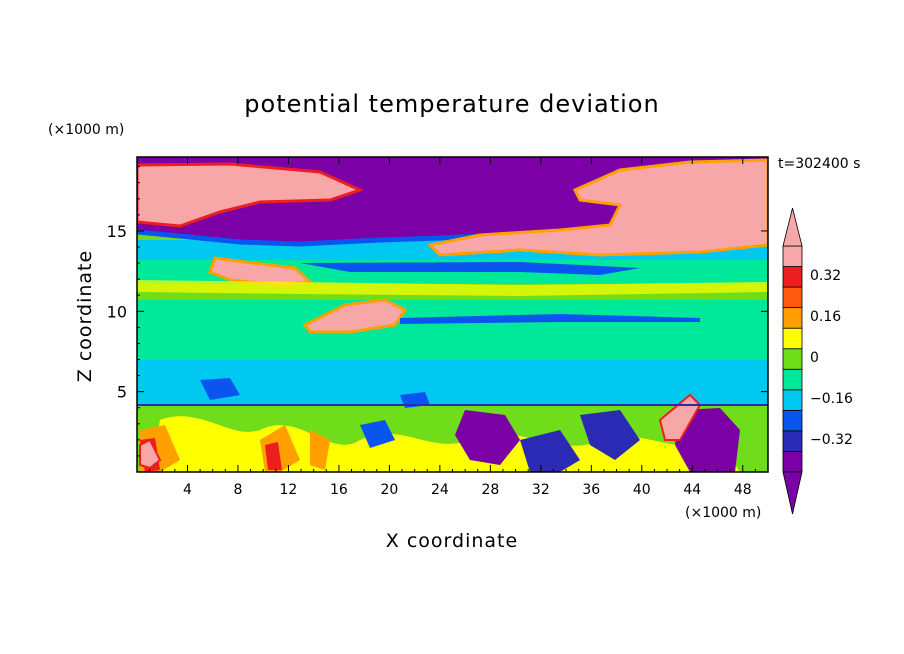  What do you see at coordinates (490, 490) in the screenshot?
I see `x-tick-label: 28` at bounding box center [490, 490].